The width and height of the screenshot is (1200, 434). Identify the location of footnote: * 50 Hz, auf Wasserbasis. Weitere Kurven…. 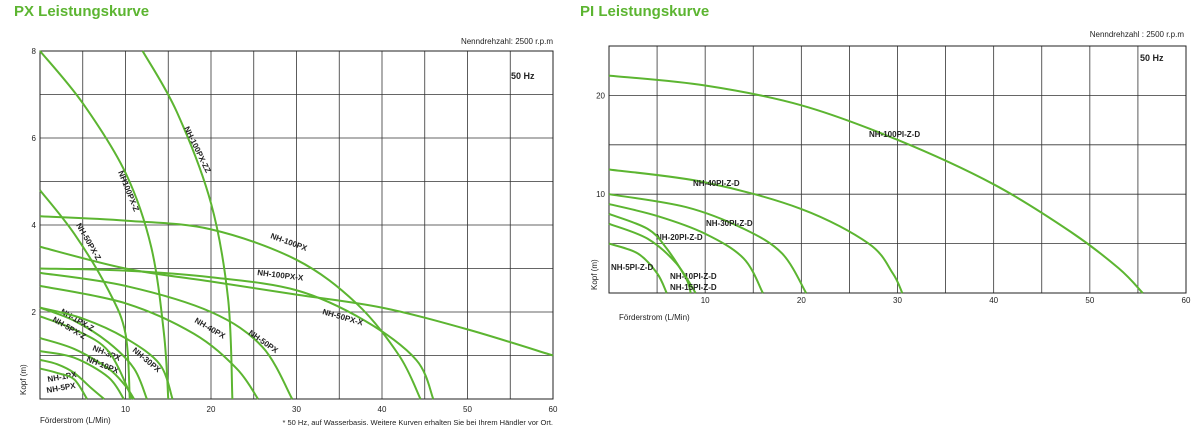
(417, 422).